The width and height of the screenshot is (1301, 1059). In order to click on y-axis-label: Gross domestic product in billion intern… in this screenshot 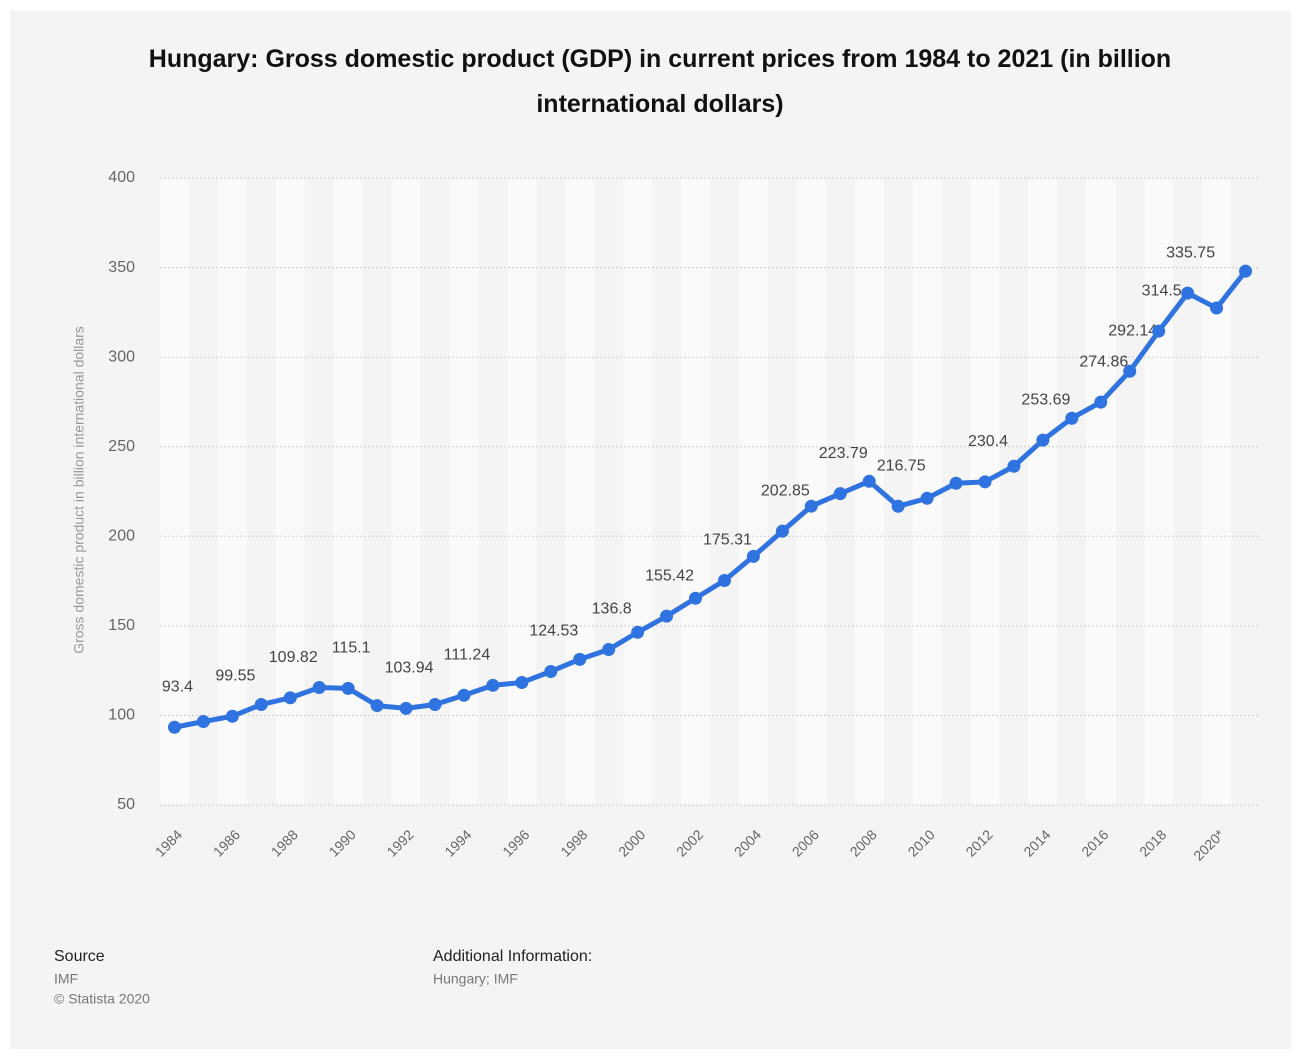, I will do `click(79, 490)`.